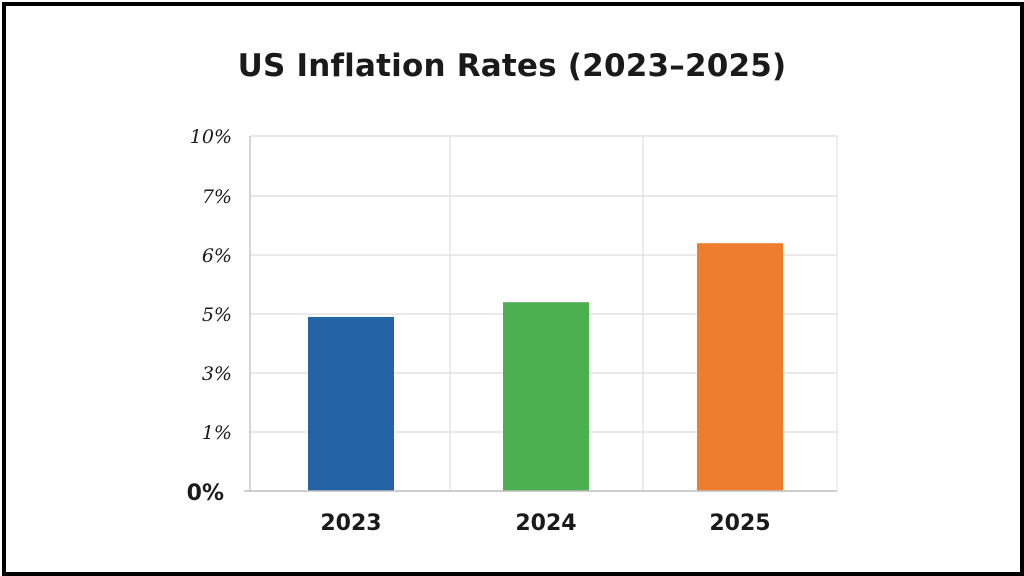  What do you see at coordinates (739, 523) in the screenshot?
I see `x-tick-label: 2025` at bounding box center [739, 523].